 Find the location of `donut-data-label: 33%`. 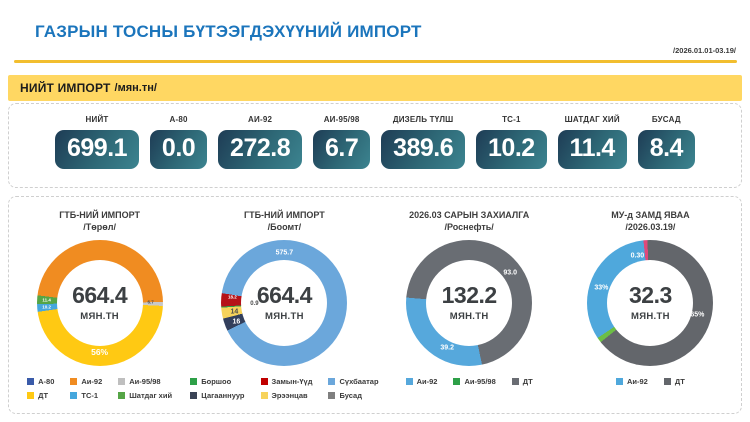

donut-data-label: 33% is located at coordinates (601, 288).